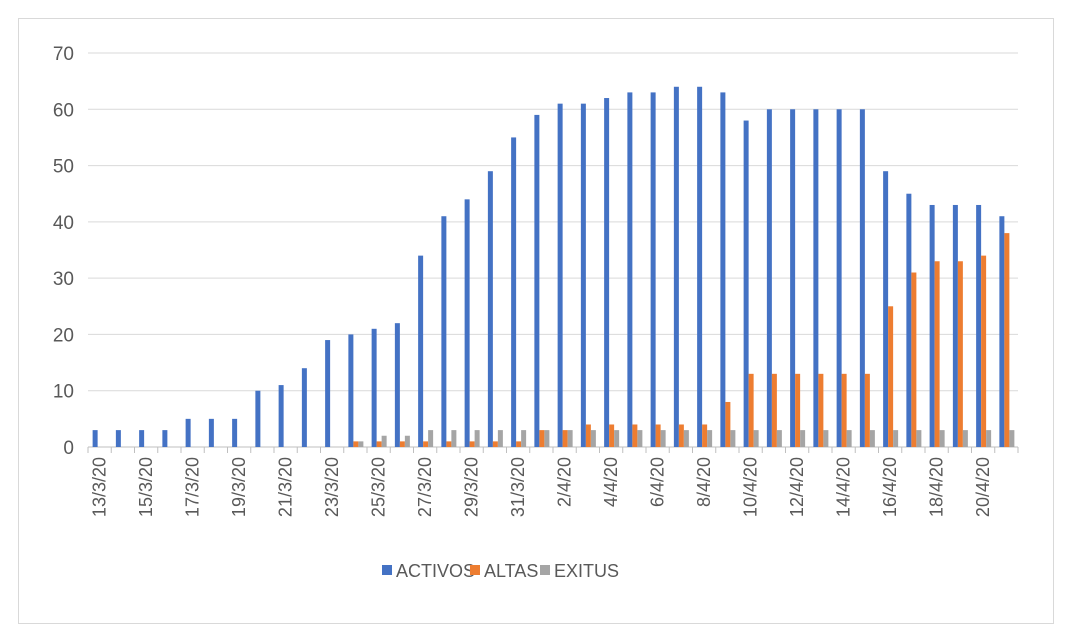 The width and height of the screenshot is (1080, 642). I want to click on x-tick-label: 23/3/20, so click(332, 487).